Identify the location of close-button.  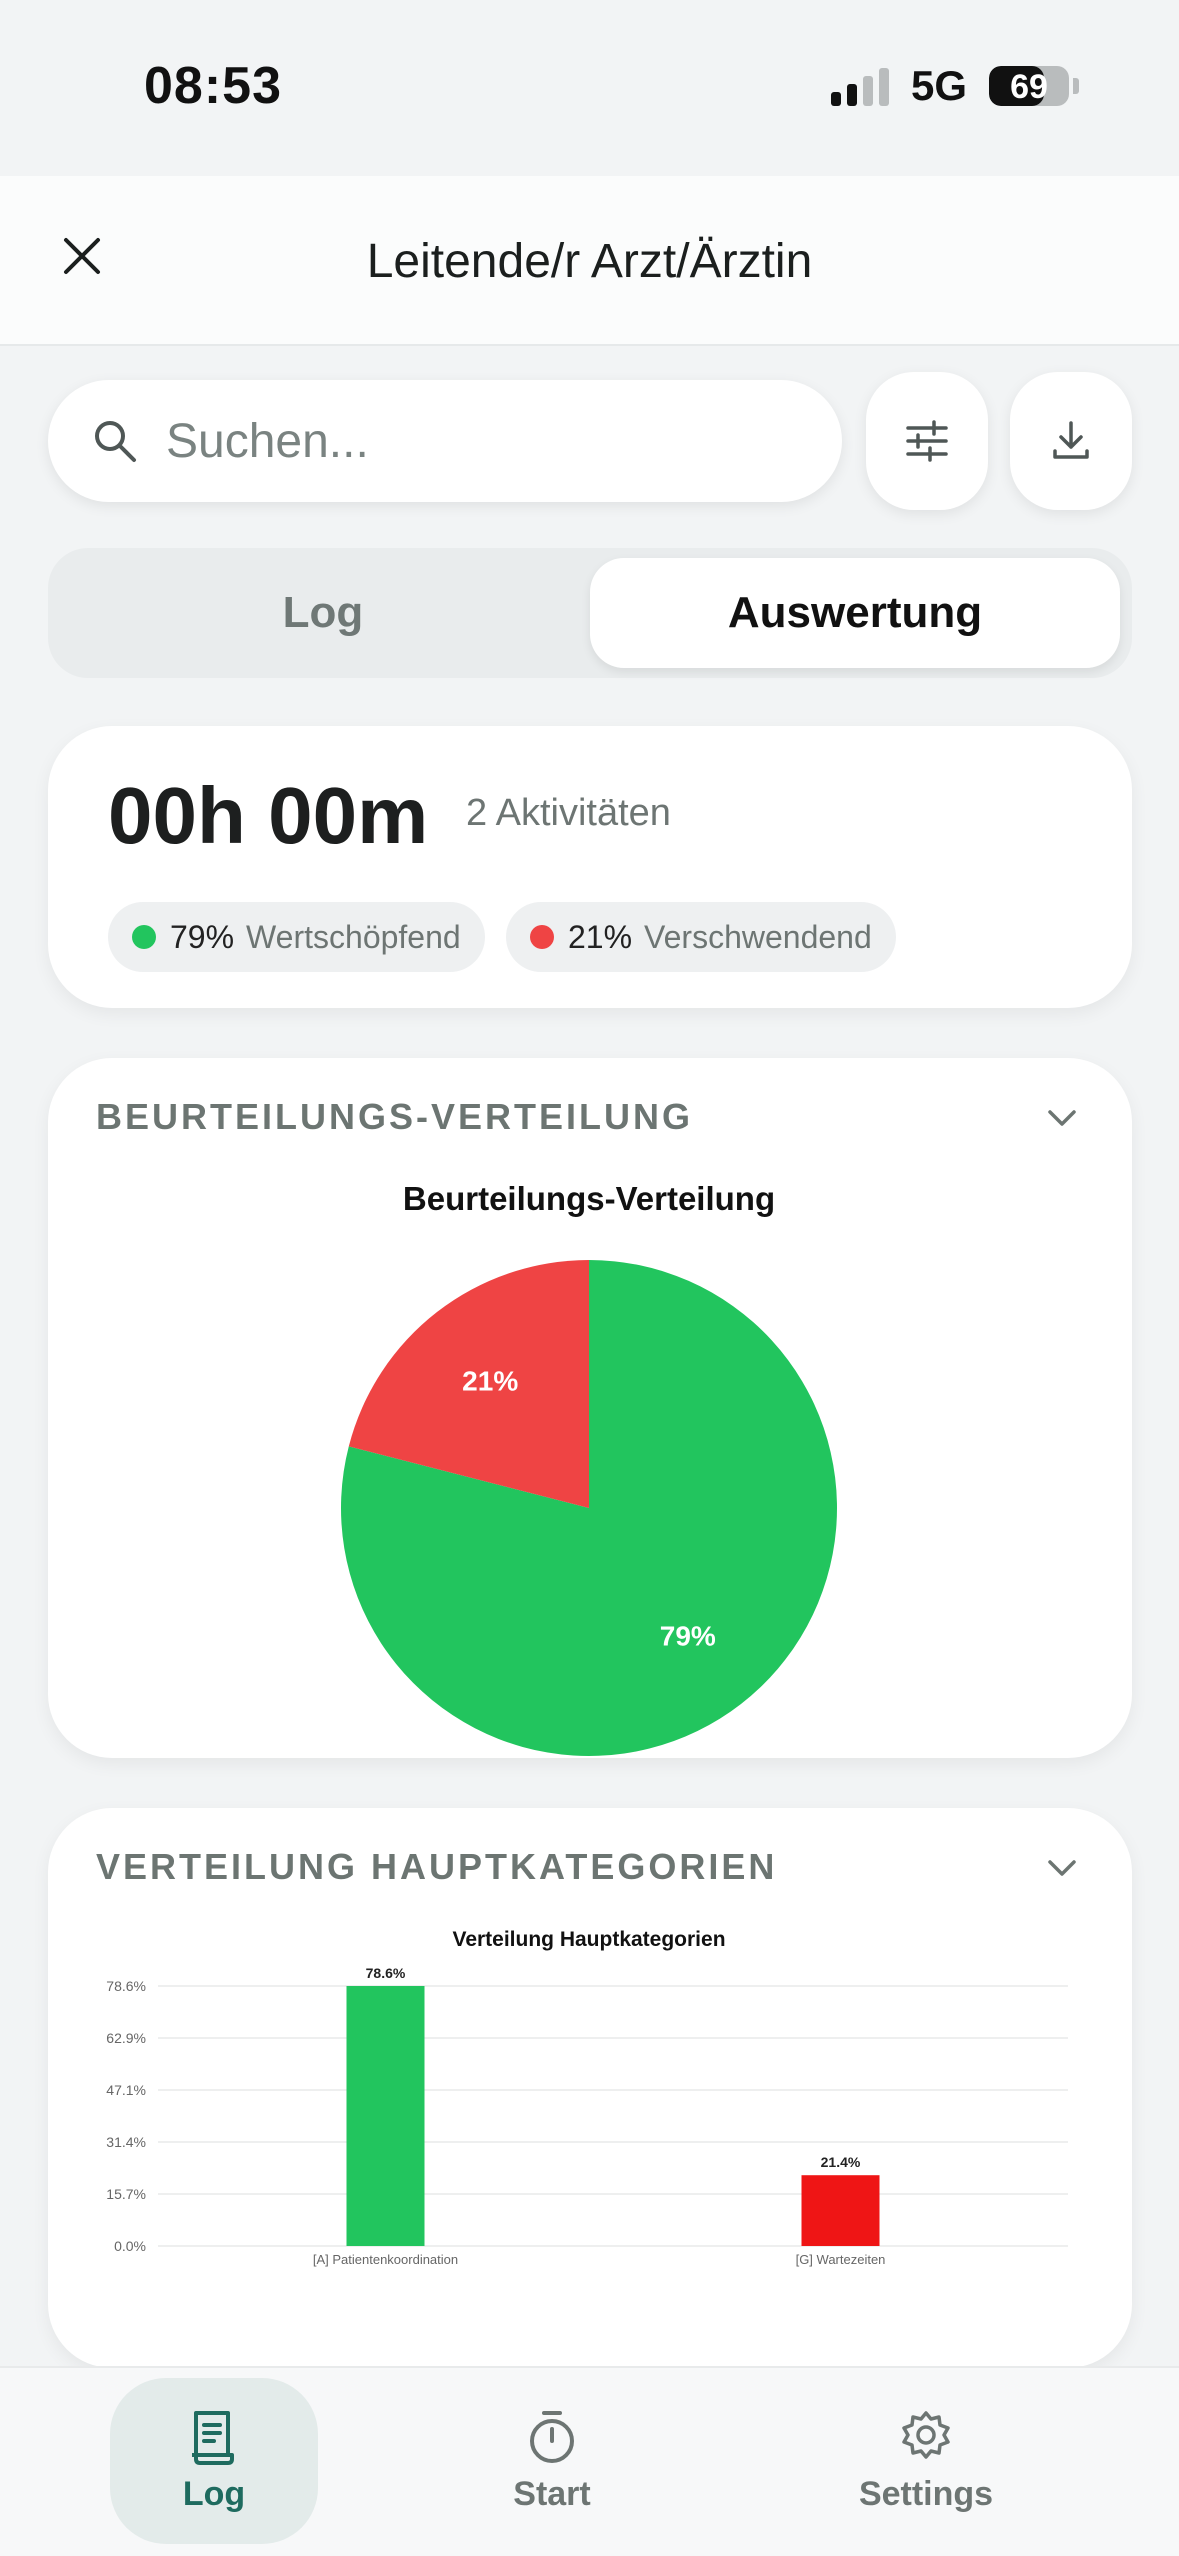
(82, 256).